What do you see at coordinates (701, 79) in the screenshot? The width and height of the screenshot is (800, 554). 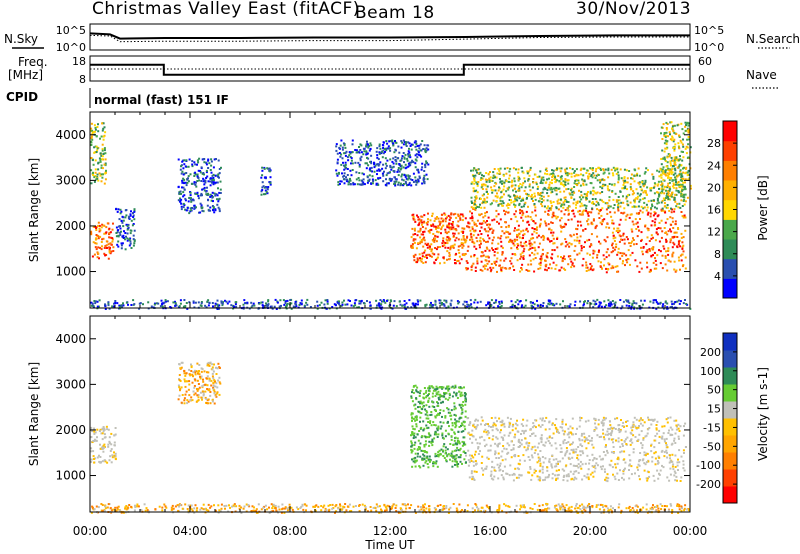 I see `freq-right-tick: 0` at bounding box center [701, 79].